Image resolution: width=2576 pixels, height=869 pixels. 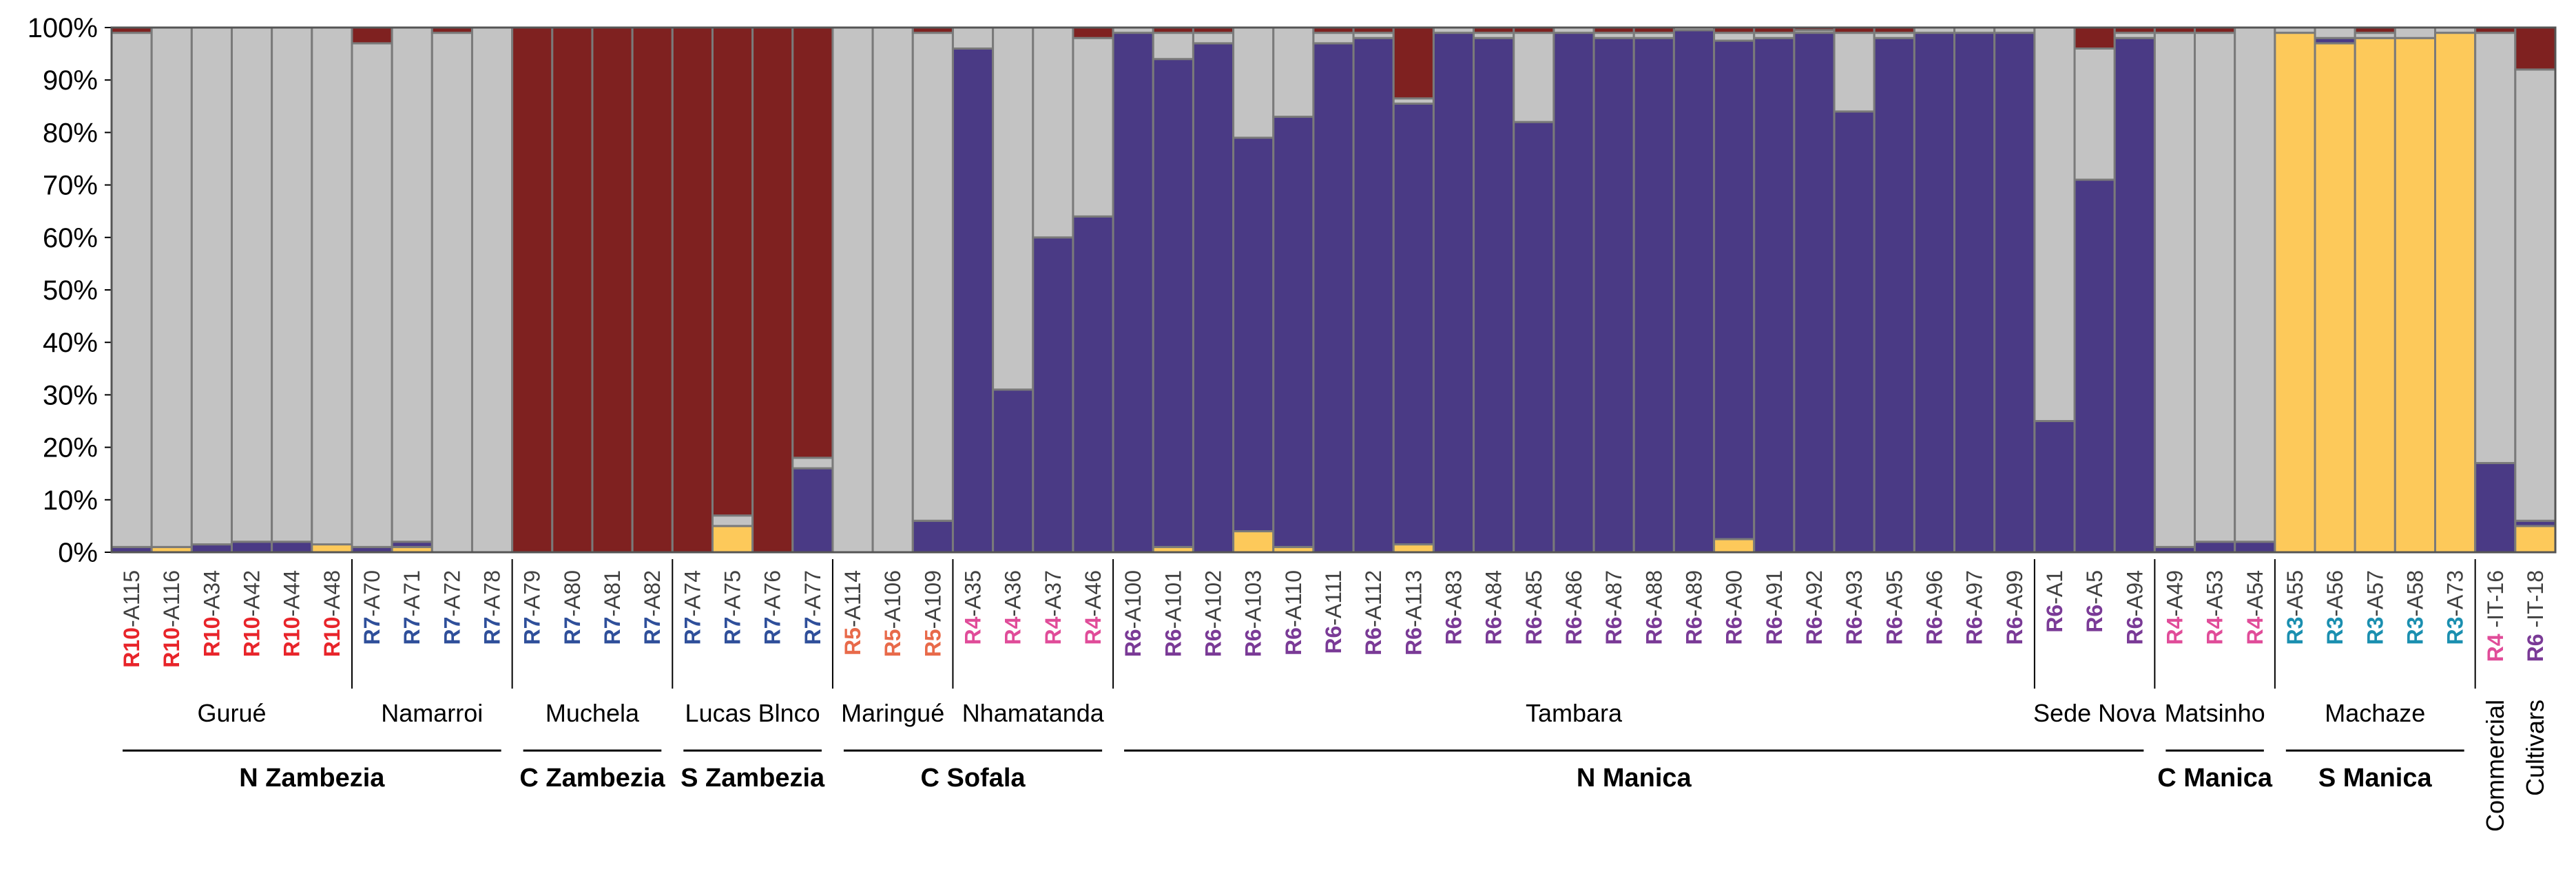 I want to click on sample-label: R6-A97, so click(x=1974, y=607).